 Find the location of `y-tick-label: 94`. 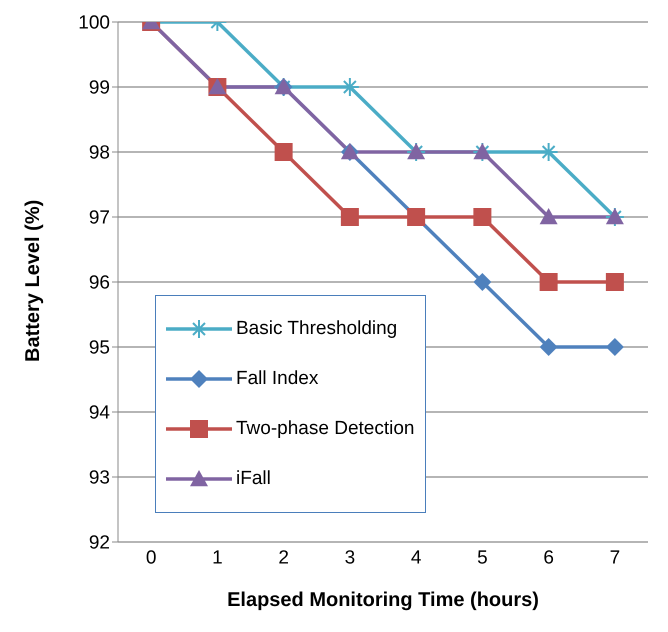

y-tick-label: 94 is located at coordinates (99, 413).